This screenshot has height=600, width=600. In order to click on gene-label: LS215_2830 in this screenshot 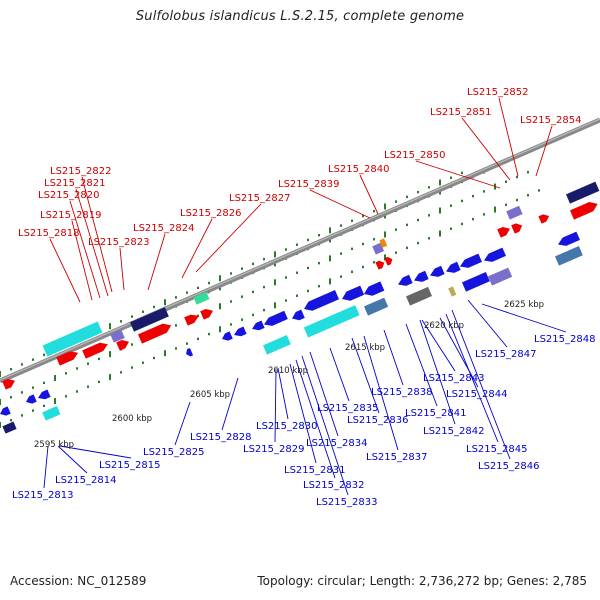, I will do `click(286, 426)`.